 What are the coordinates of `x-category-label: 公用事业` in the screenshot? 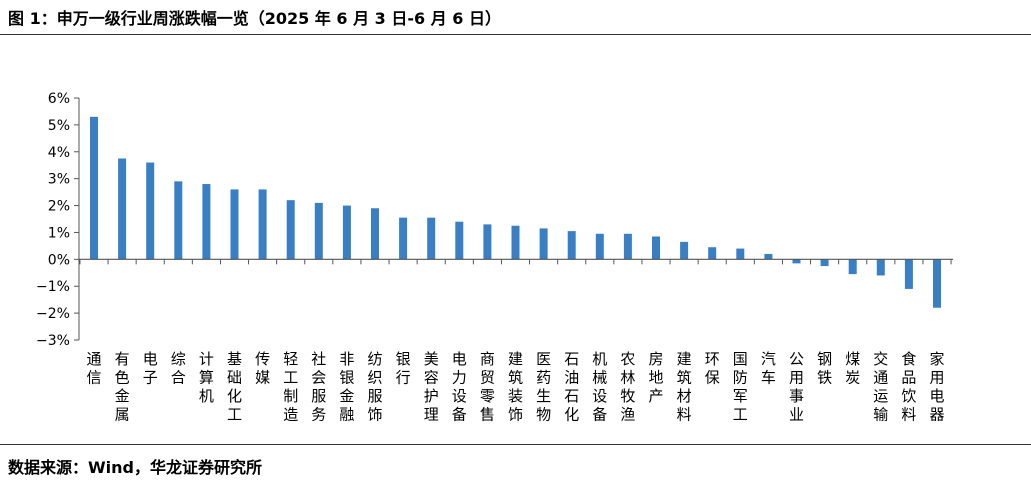 It's located at (796, 387).